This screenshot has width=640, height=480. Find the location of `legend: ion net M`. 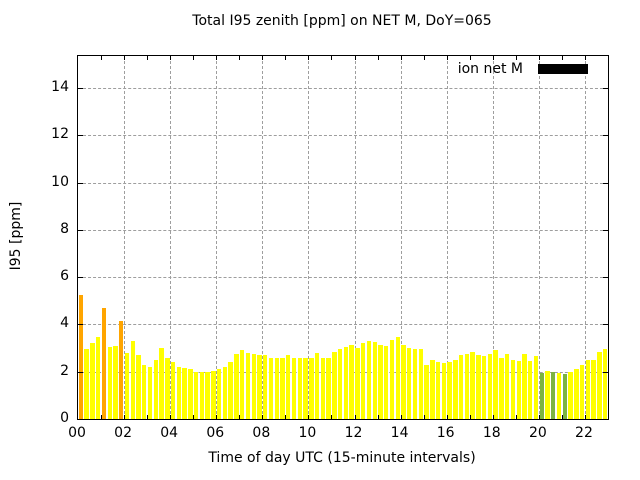

legend: ion net M is located at coordinates (523, 69).